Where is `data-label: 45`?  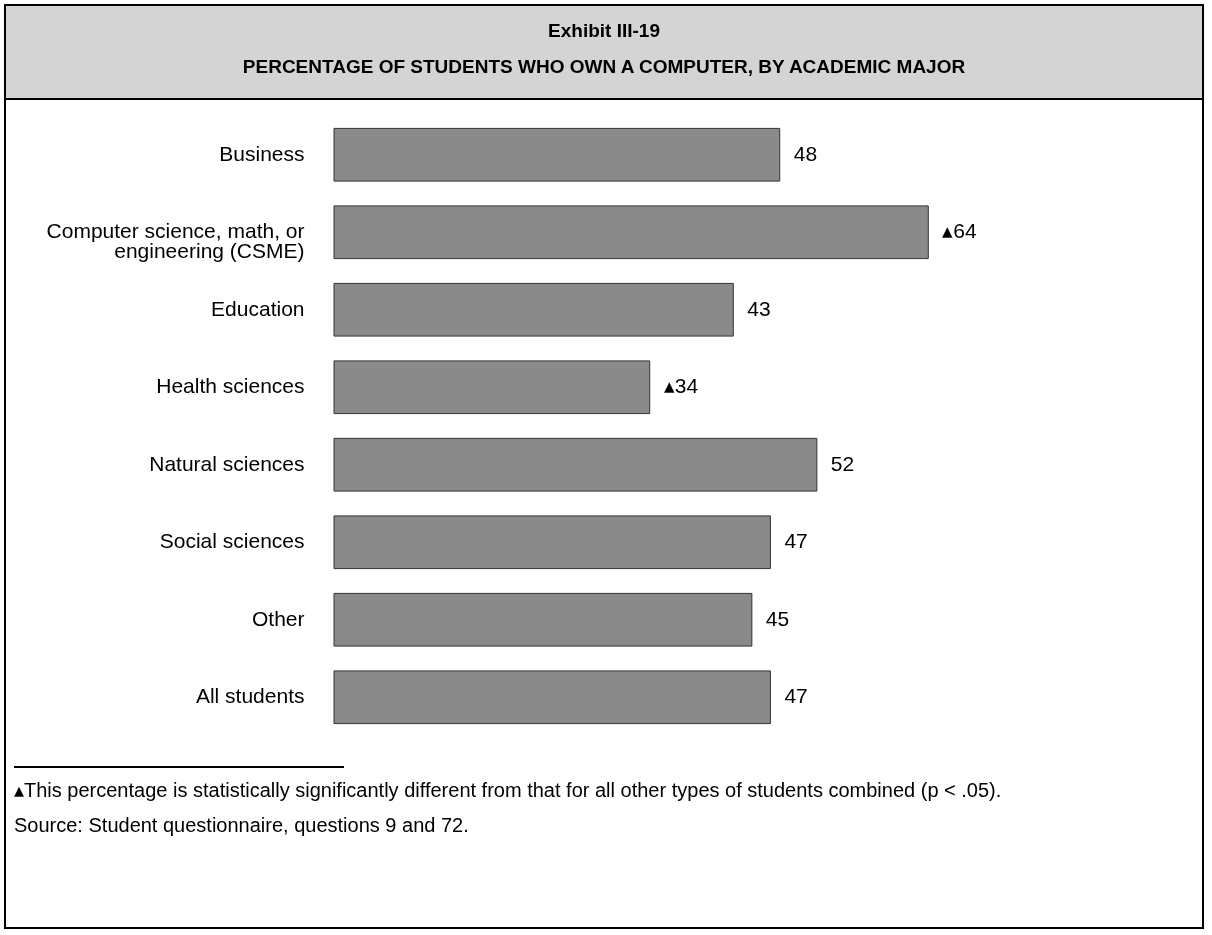 data-label: 45 is located at coordinates (777, 618).